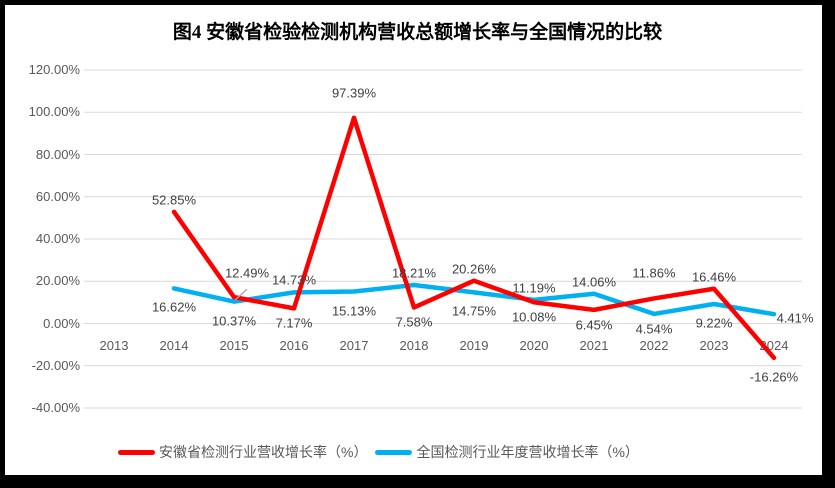  Describe the element at coordinates (594, 282) in the screenshot. I see `data-label-national-2021: 14.06%` at that location.